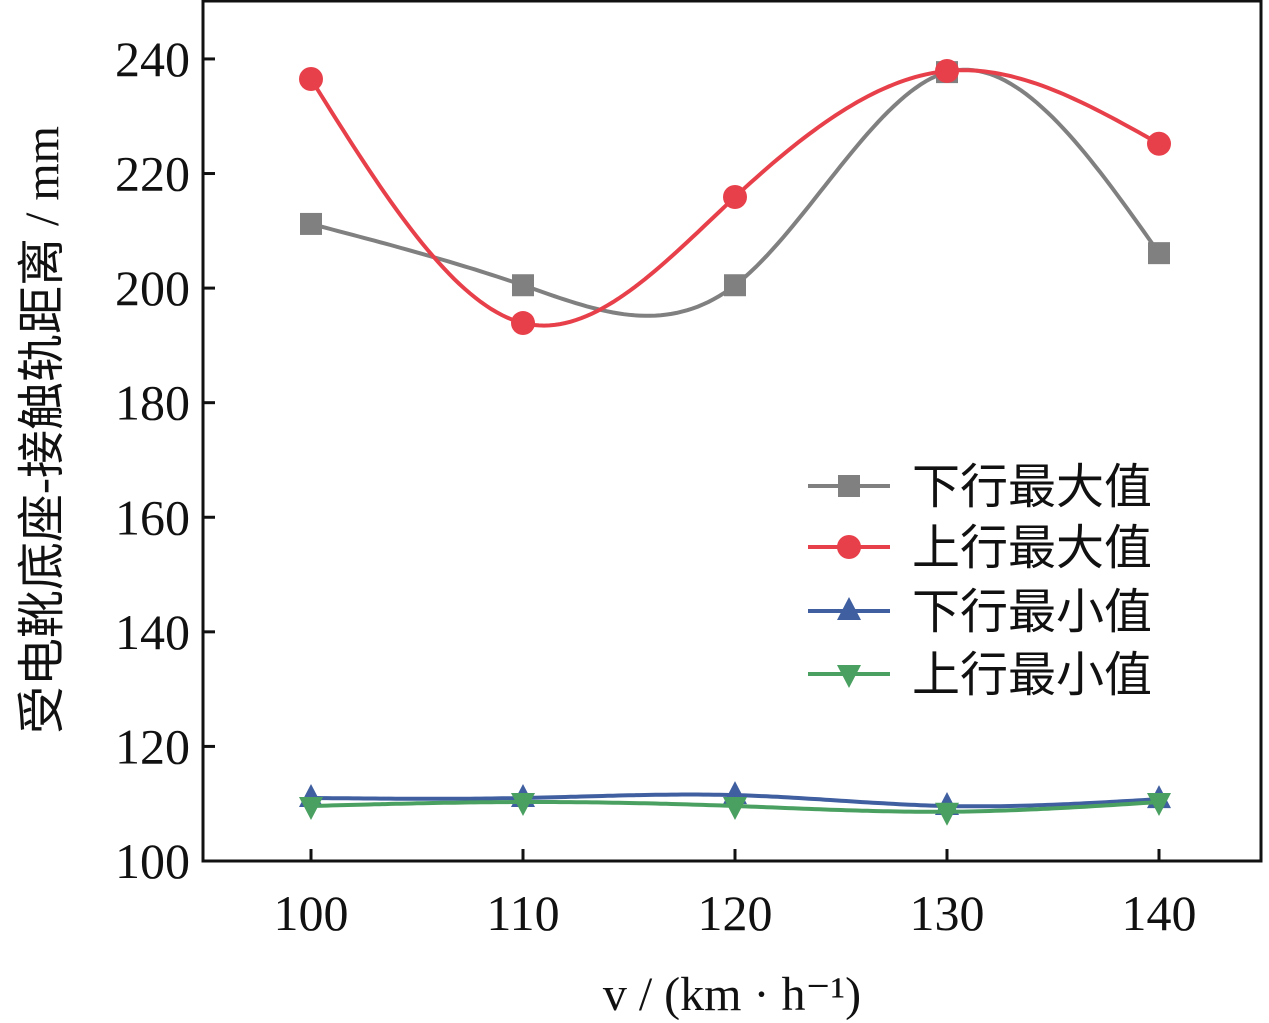  What do you see at coordinates (152, 174) in the screenshot?
I see `y-tick-label: 220` at bounding box center [152, 174].